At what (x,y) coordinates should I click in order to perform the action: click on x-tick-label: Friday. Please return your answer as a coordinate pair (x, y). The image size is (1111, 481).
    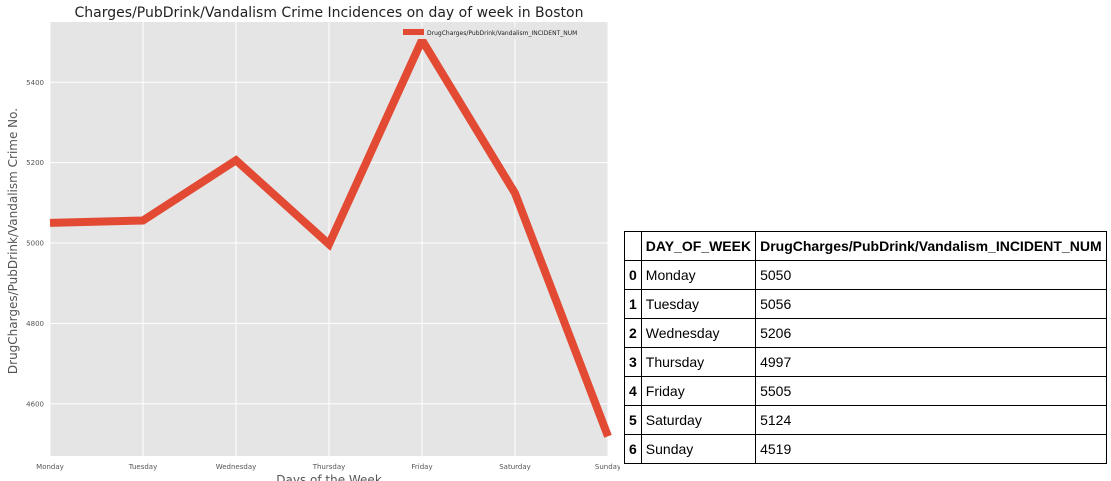
    Looking at the image, I should click on (421, 467).